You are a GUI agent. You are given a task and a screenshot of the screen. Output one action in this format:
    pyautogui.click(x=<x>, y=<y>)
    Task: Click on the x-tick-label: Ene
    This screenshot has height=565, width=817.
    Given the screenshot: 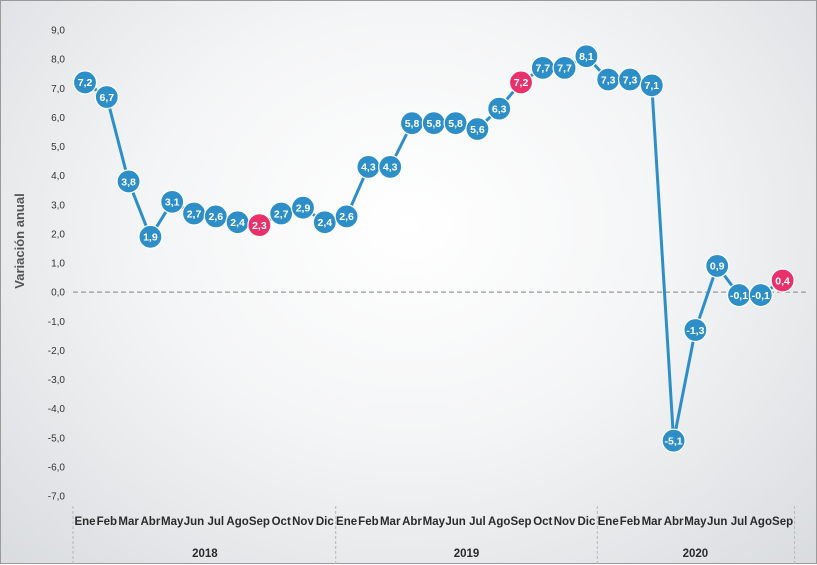 What is the action you would take?
    pyautogui.click(x=346, y=522)
    